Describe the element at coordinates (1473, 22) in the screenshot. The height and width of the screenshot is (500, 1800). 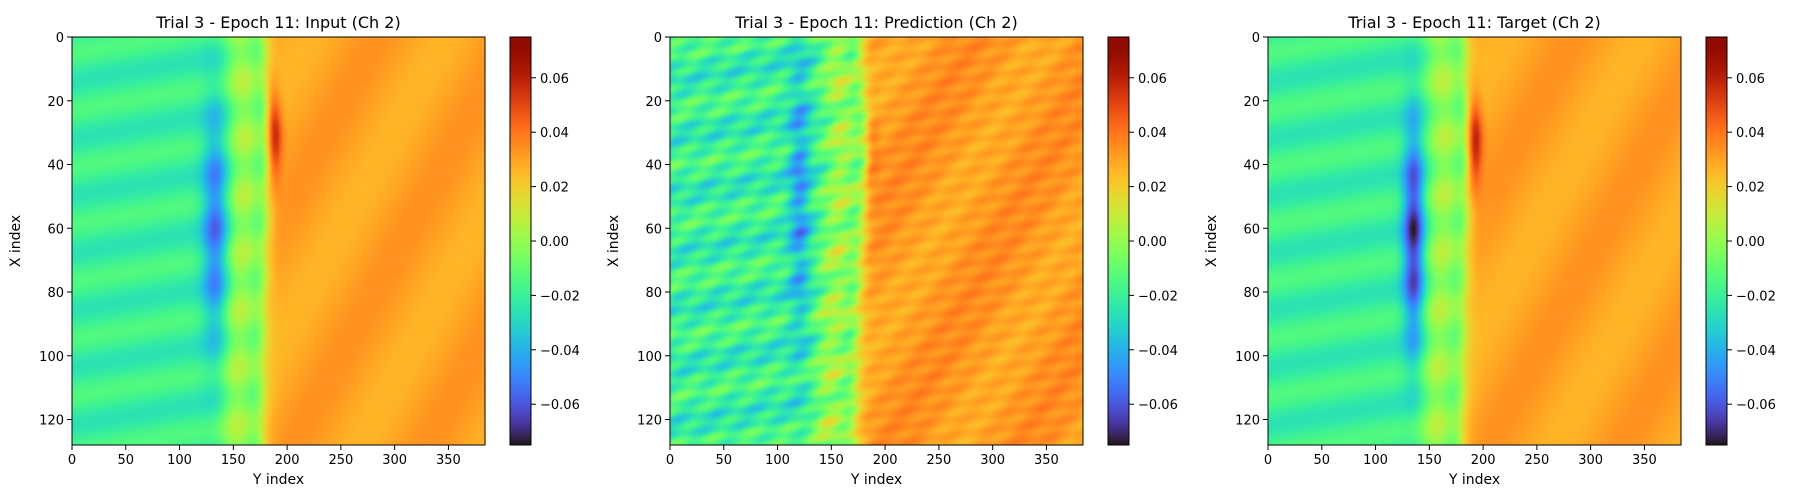
I see `chart-title: Trial 3 - Epoch 11: Target (Ch 2)` at that location.